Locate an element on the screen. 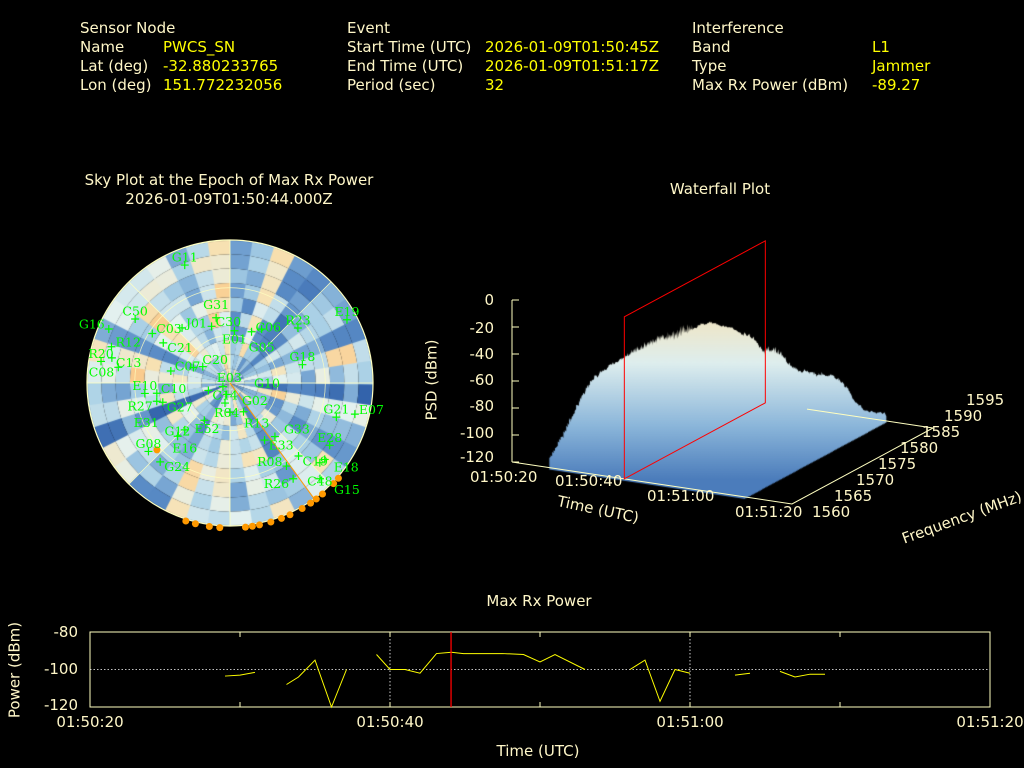 Image resolution: width=1024 pixels, height=768 pixels. satellite-label: J01 is located at coordinates (195, 323).